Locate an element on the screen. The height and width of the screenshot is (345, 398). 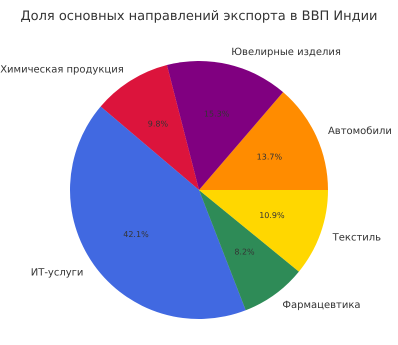
slice-label: ИТ-услуги is located at coordinates (57, 272).